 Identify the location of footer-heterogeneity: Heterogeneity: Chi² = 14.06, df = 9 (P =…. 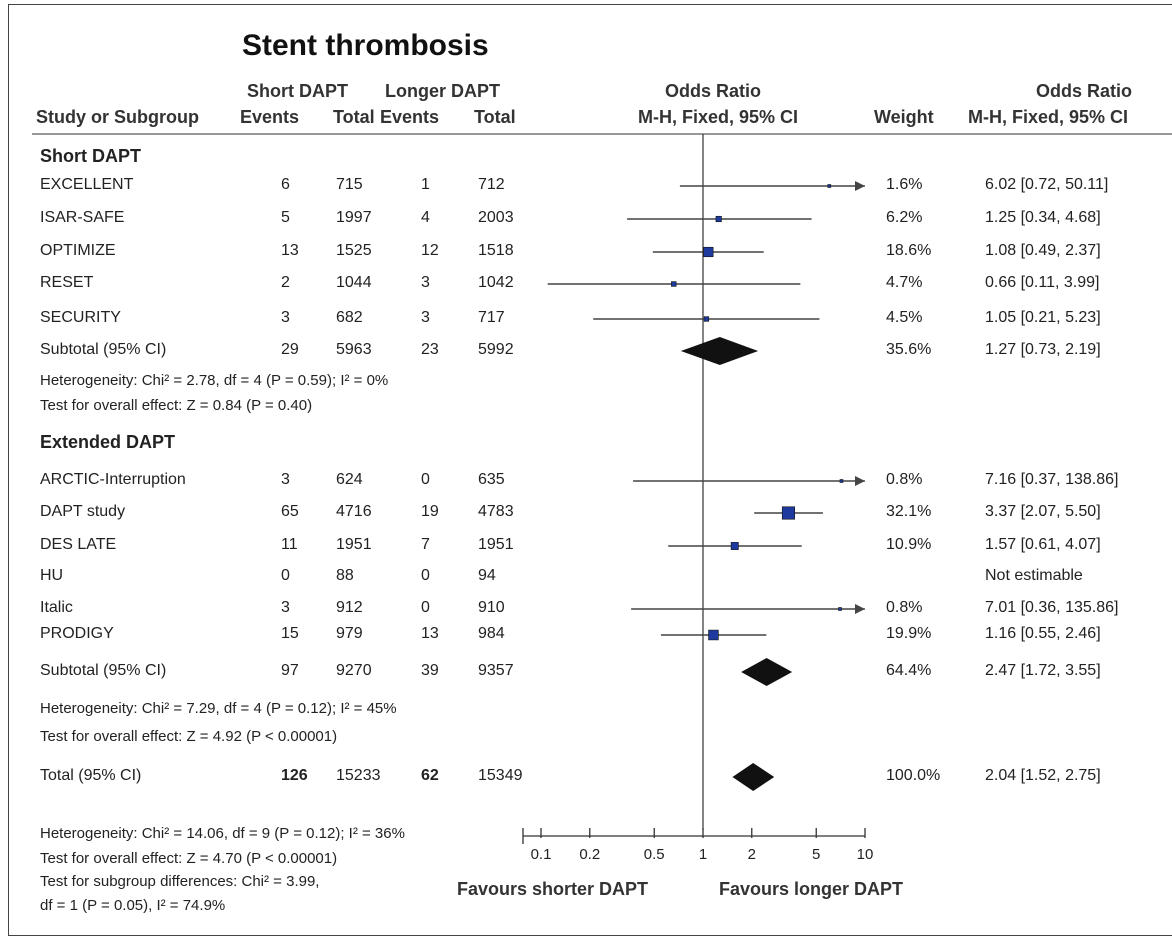
(222, 833).